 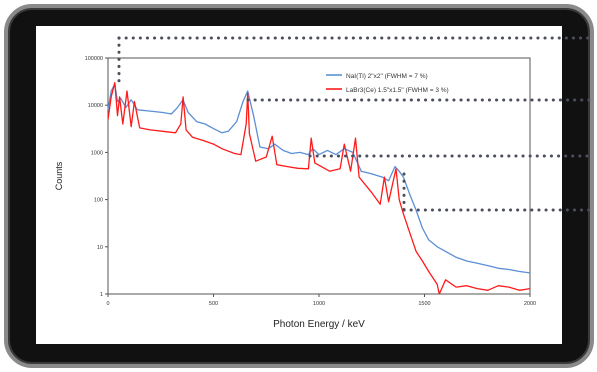 I want to click on y-tick-label: 100000, so click(x=94, y=59).